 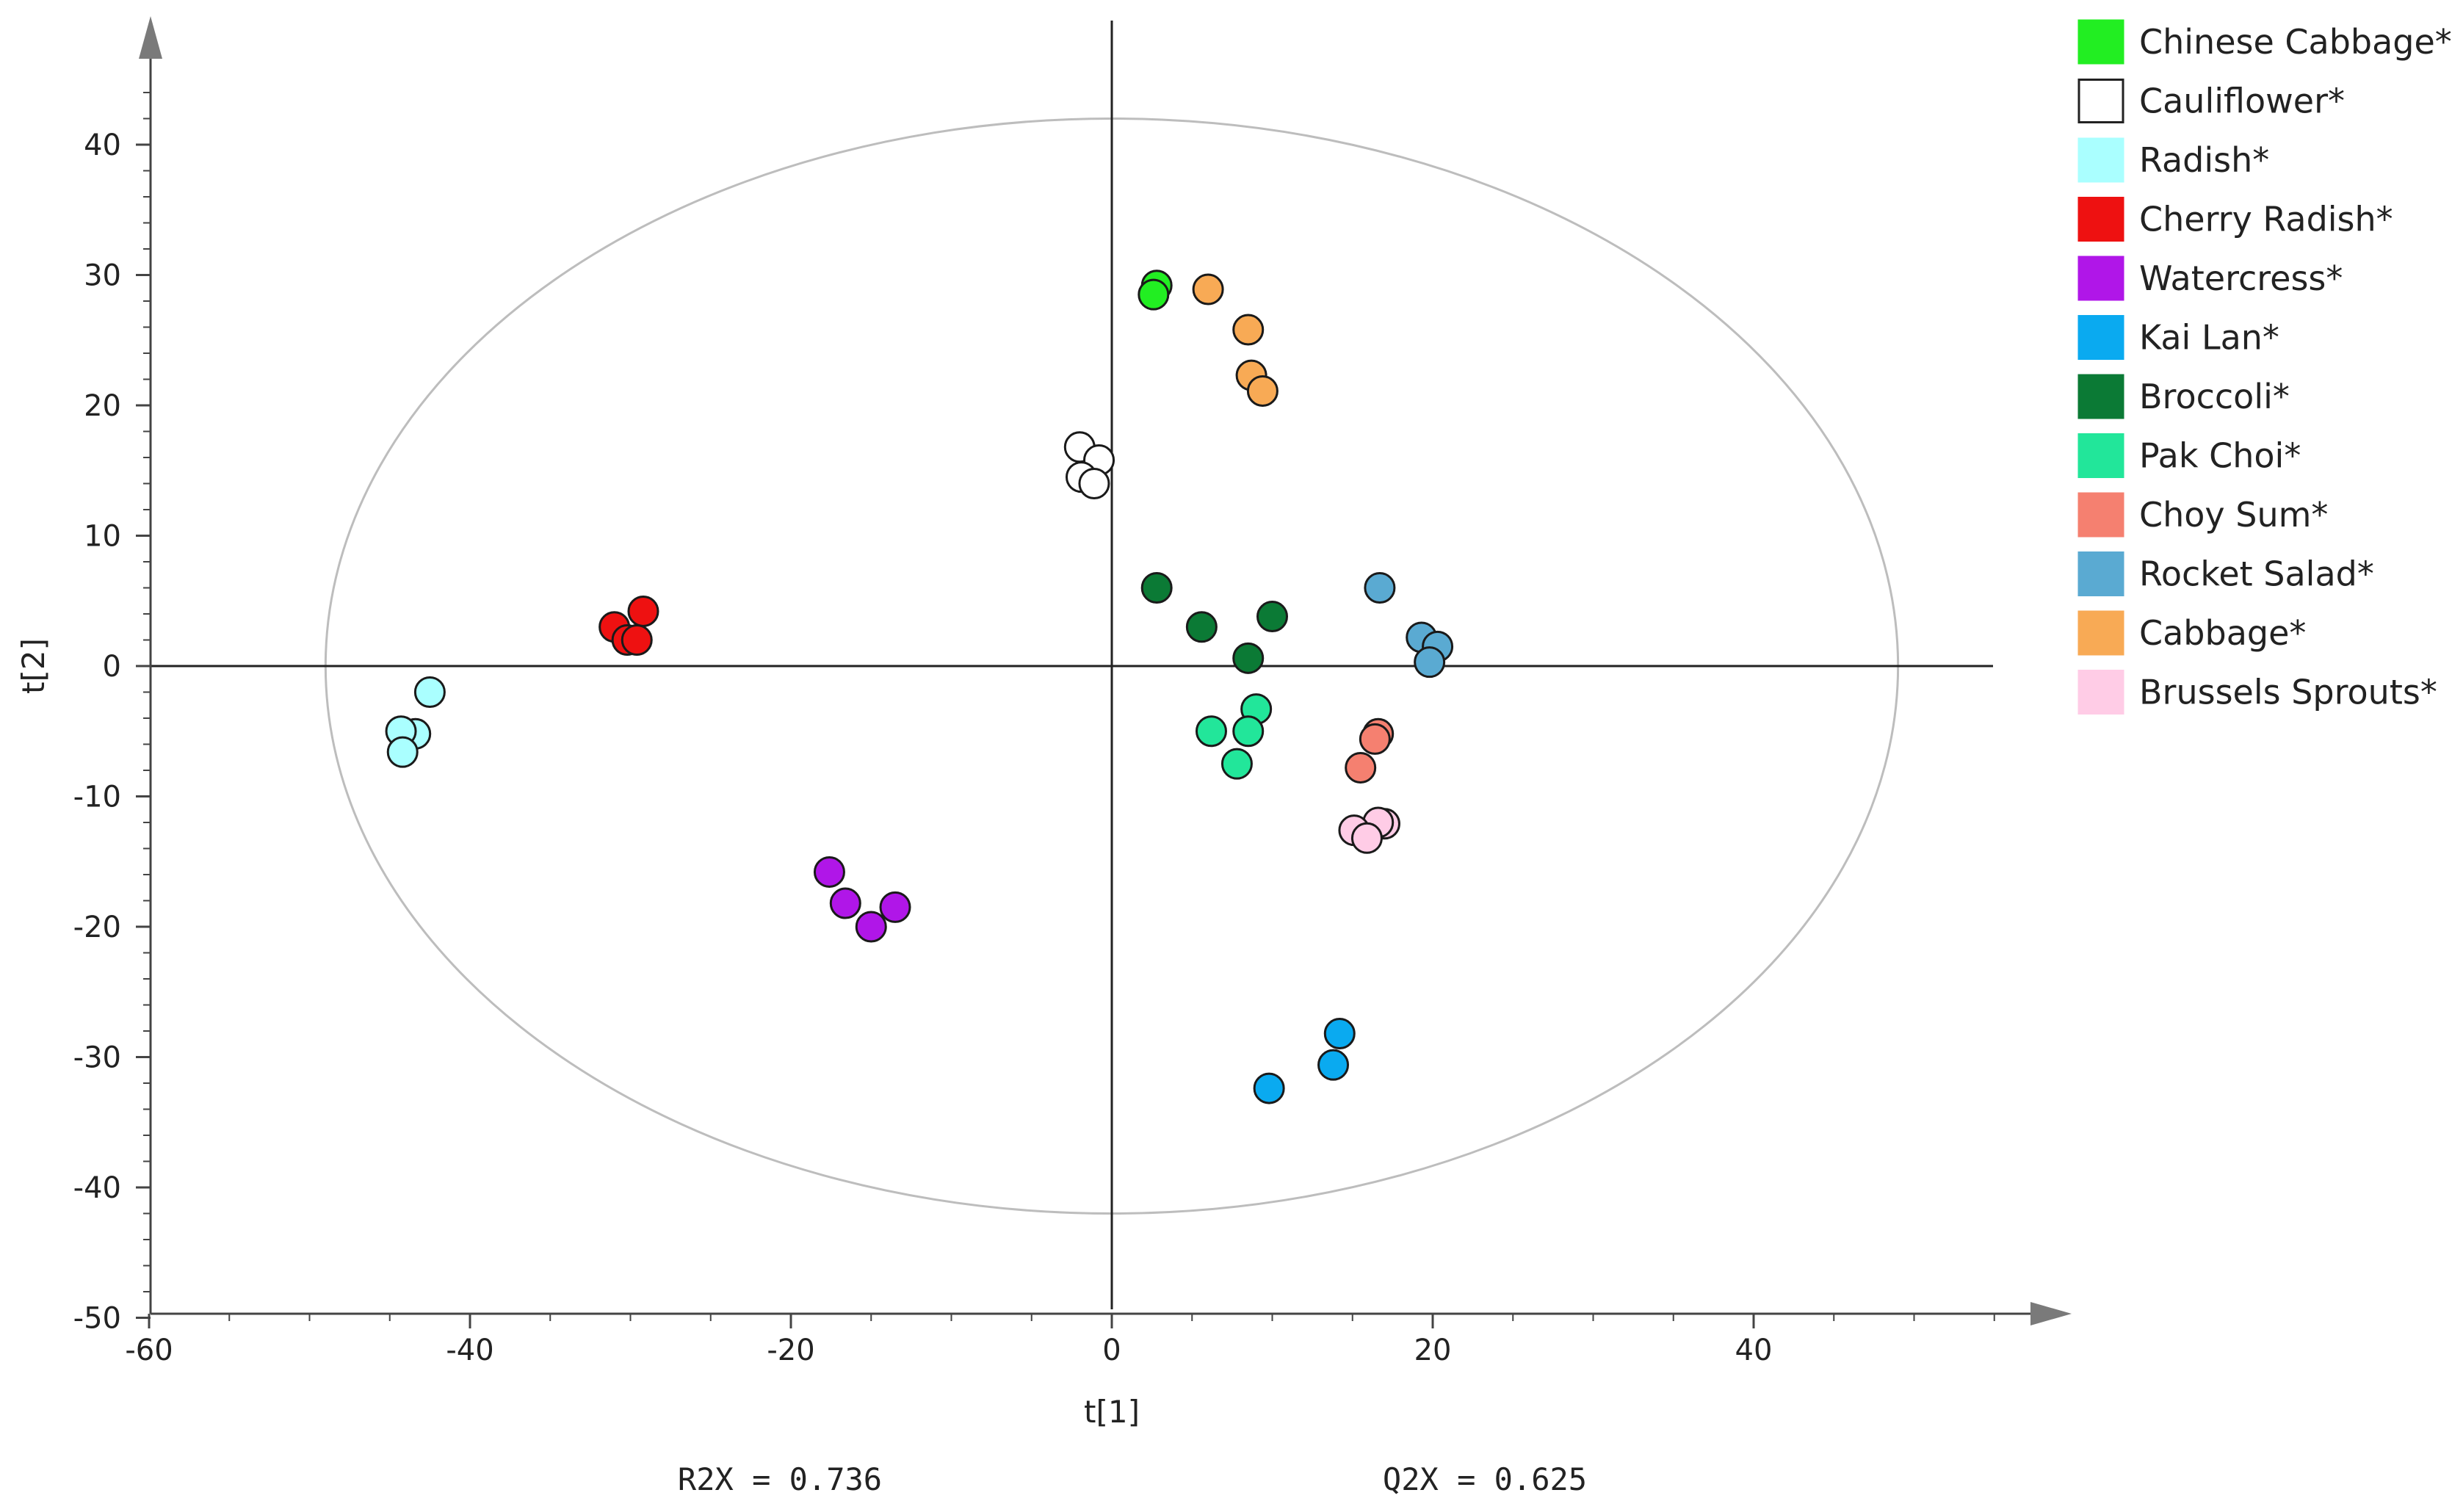 I want to click on legend-label: Kai Lan*, so click(x=2209, y=338).